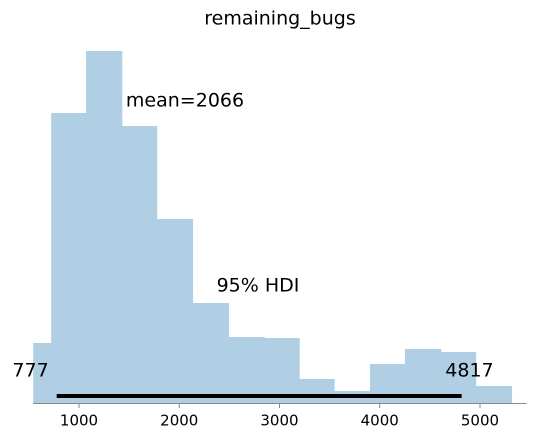 The image size is (539, 441). What do you see at coordinates (185, 101) in the screenshot?
I see `mean-label: mean=2066` at bounding box center [185, 101].